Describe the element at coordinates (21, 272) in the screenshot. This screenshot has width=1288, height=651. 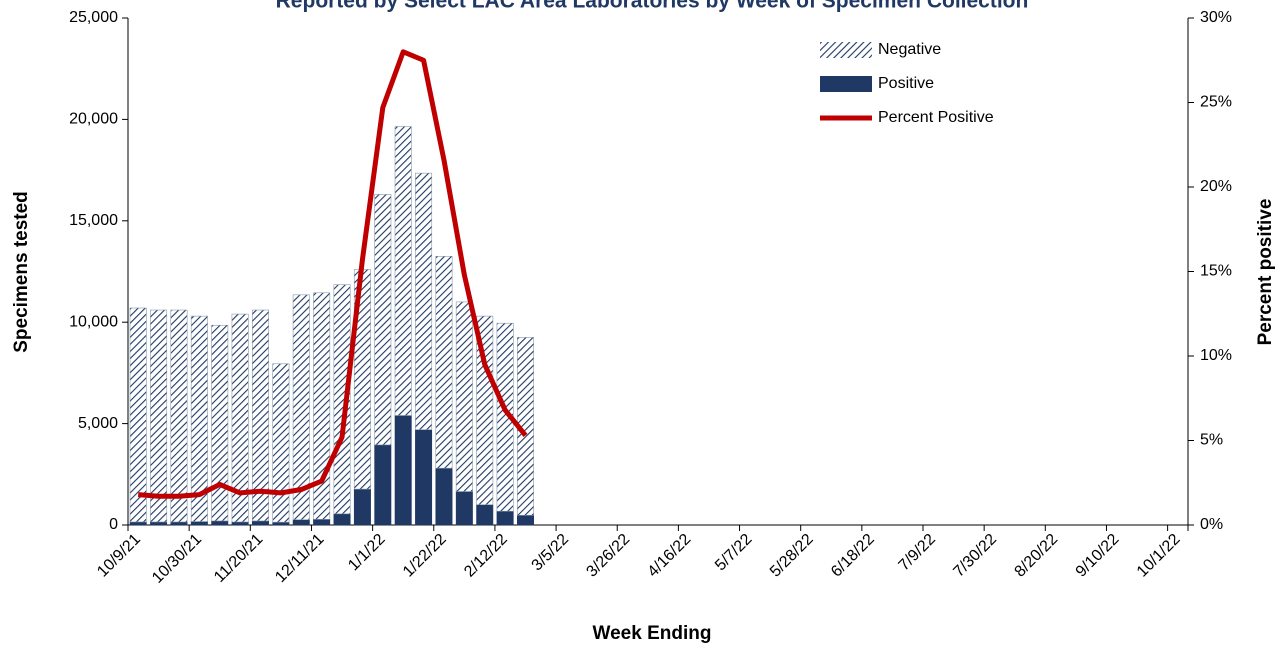
I see `y-axis-title: Specimens tested` at that location.